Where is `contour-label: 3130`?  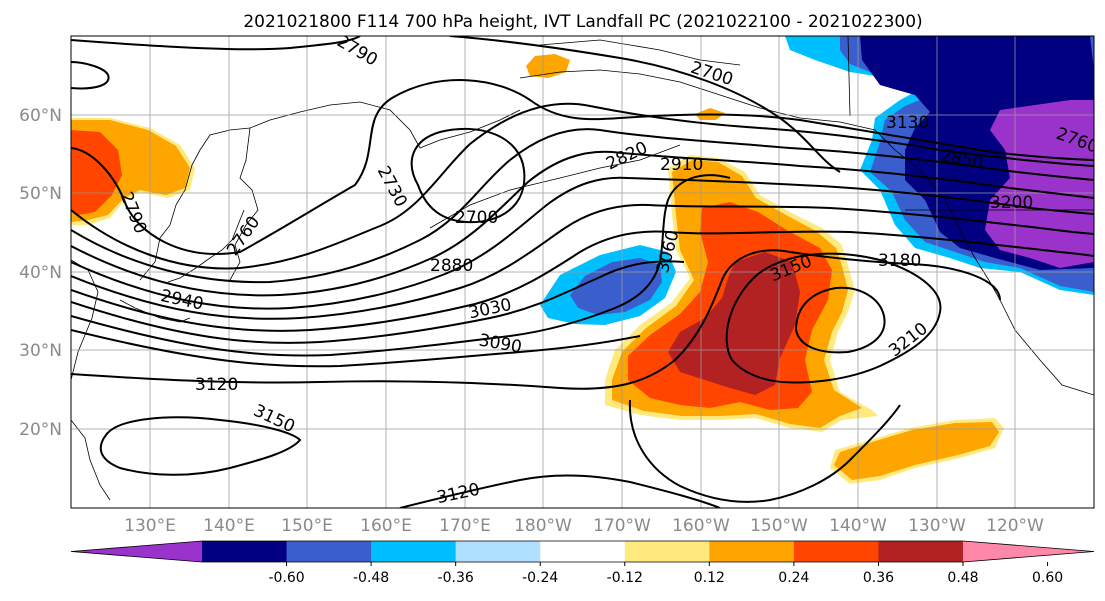 contour-label: 3130 is located at coordinates (907, 123).